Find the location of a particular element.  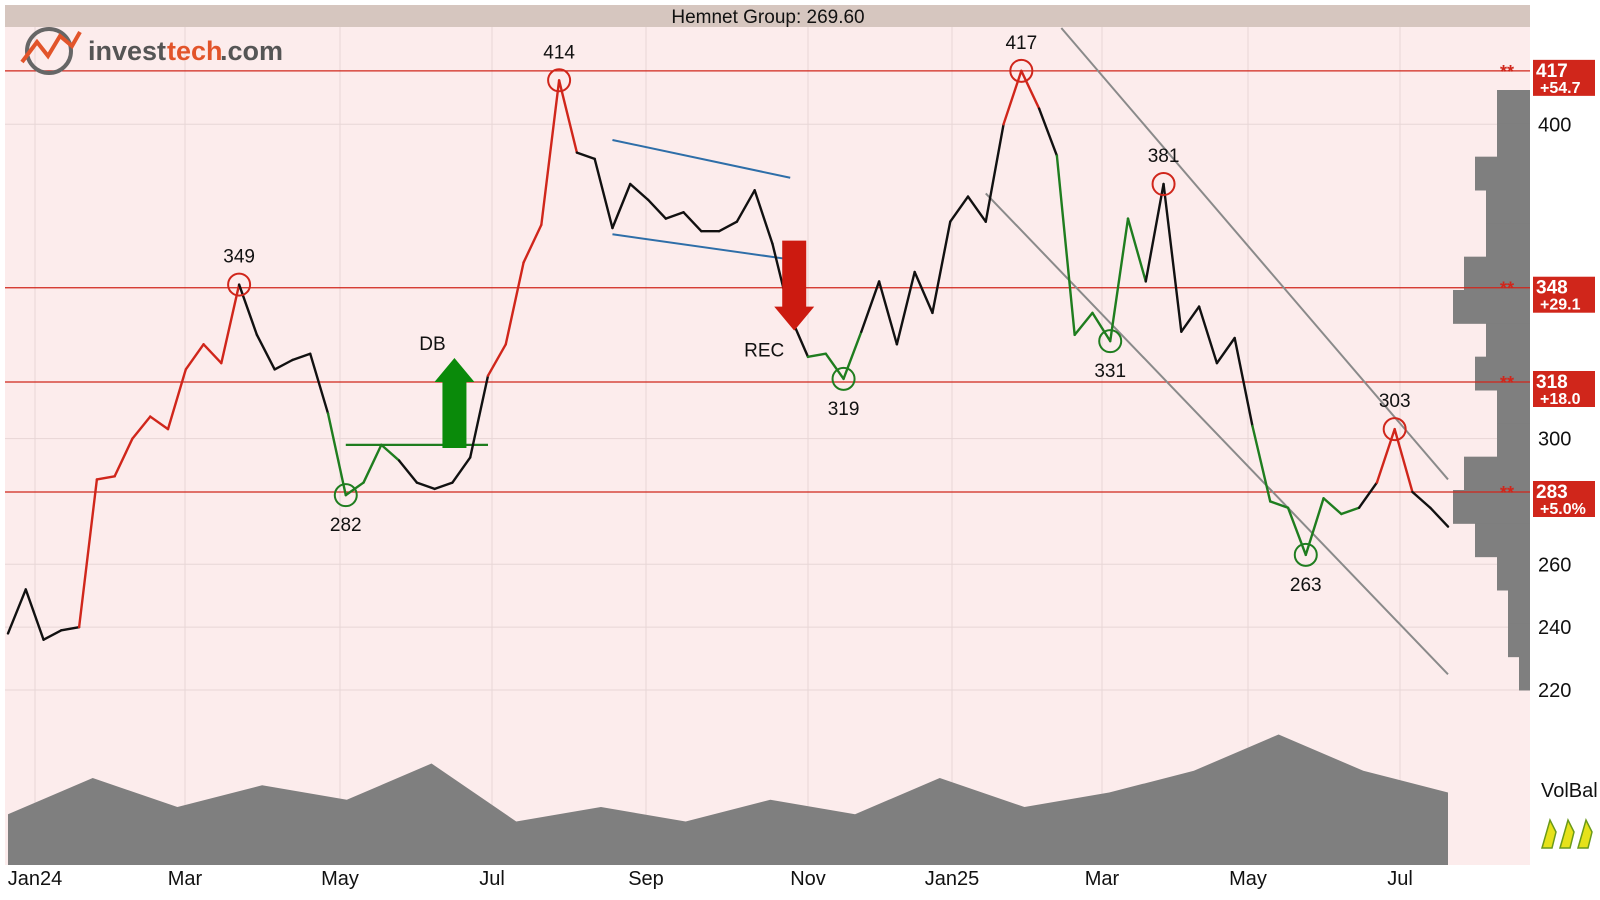

x-tick-label: Jan24 is located at coordinates (35, 879).